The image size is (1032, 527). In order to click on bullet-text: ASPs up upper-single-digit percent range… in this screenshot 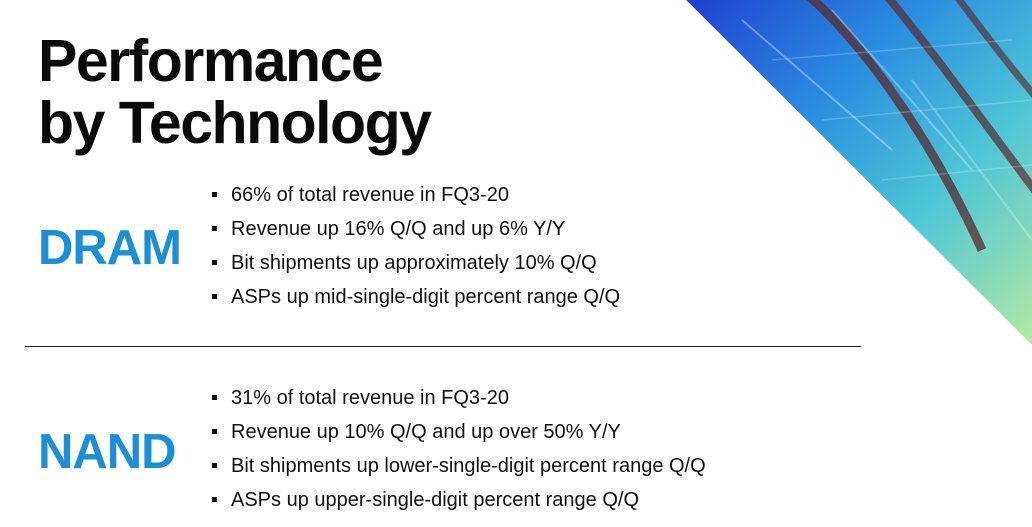, I will do `click(435, 500)`.